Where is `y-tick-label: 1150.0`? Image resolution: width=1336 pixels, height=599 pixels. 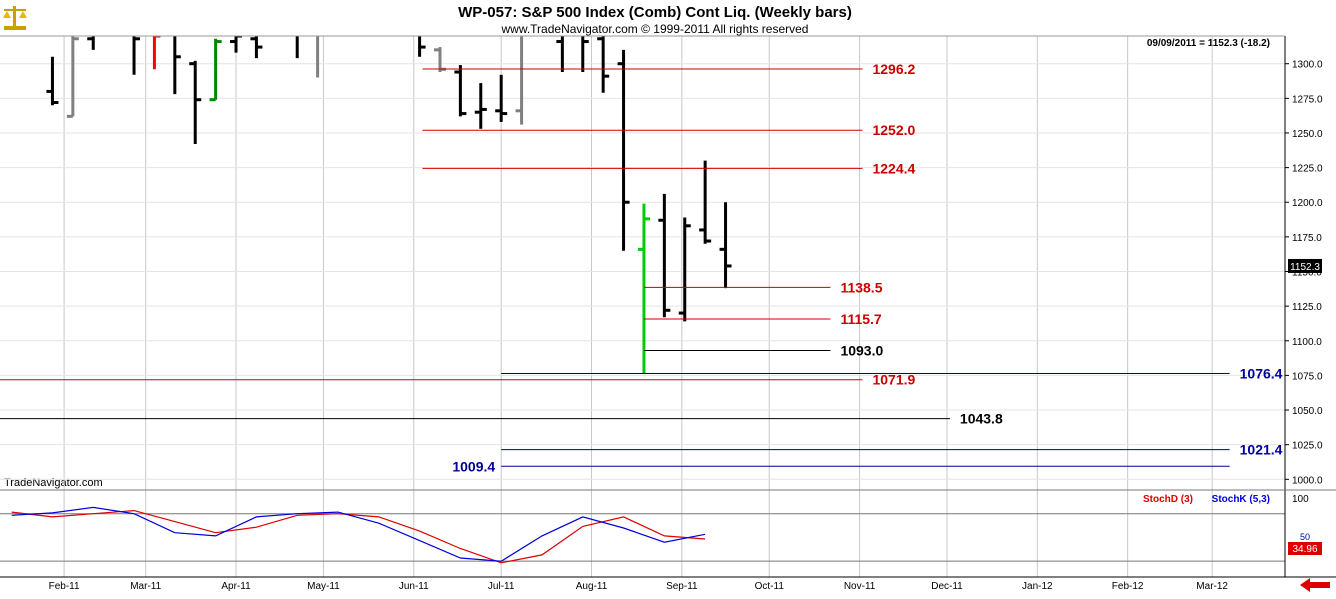
y-tick-label: 1150.0 is located at coordinates (1307, 273).